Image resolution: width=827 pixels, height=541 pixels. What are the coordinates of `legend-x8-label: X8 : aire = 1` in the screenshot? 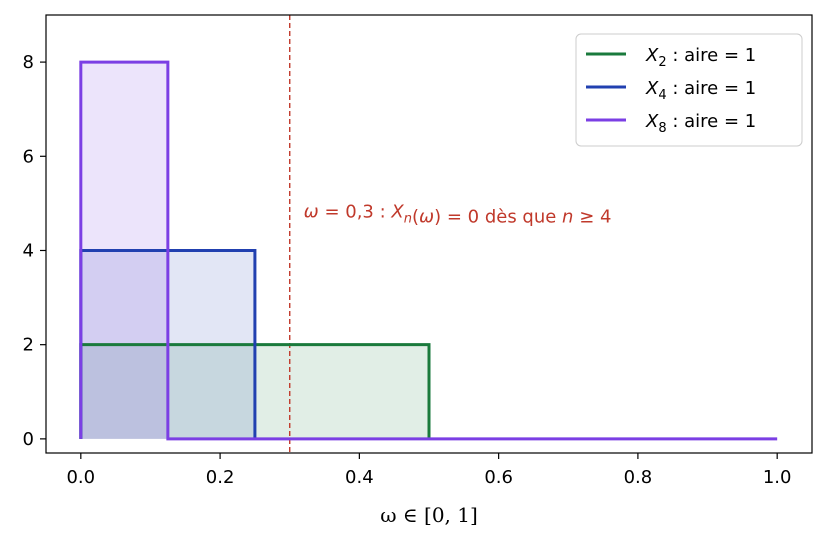 It's located at (700, 123).